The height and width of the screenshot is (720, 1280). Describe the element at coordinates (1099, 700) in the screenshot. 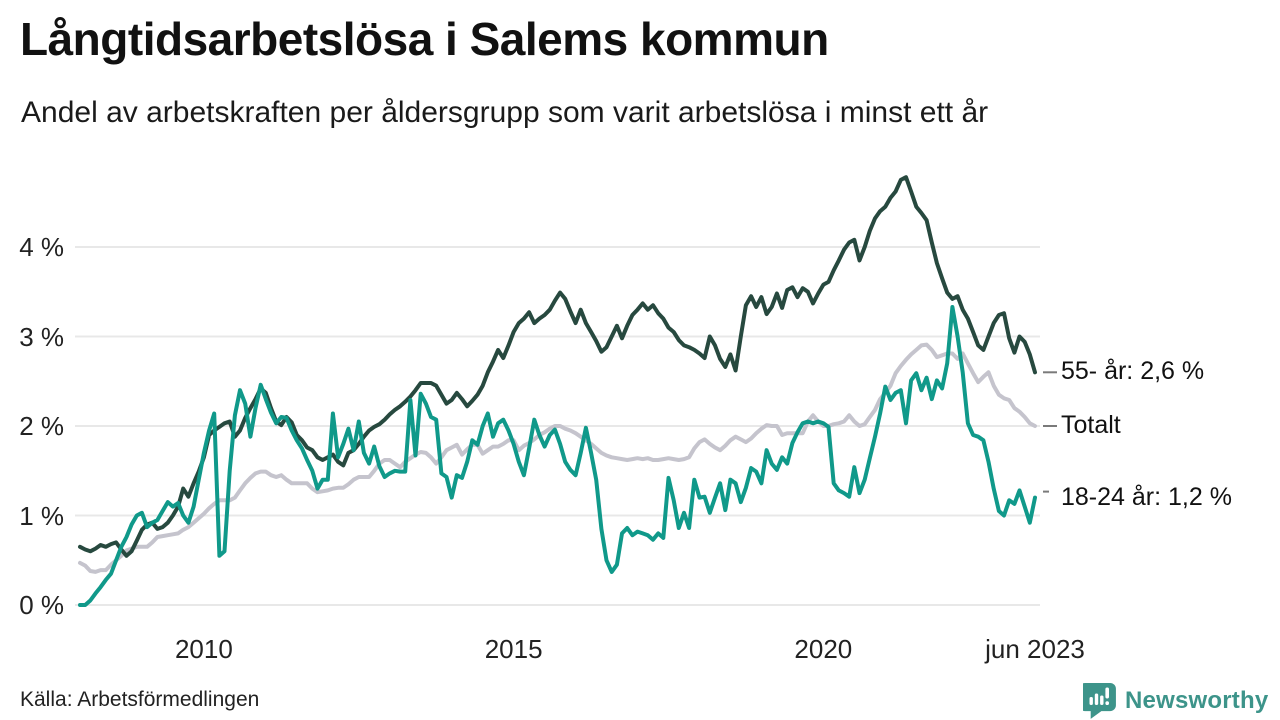

I see `newsworthy-logo-icon` at that location.